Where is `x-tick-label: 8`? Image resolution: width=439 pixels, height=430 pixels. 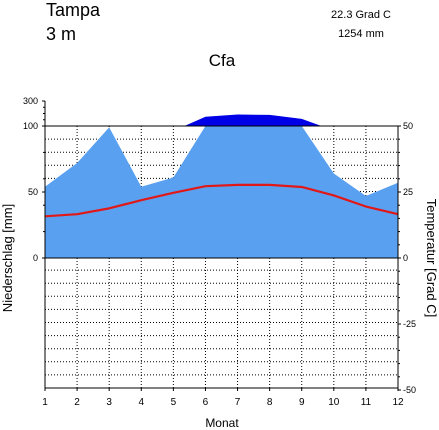 x-tick-label: 8 is located at coordinates (270, 402).